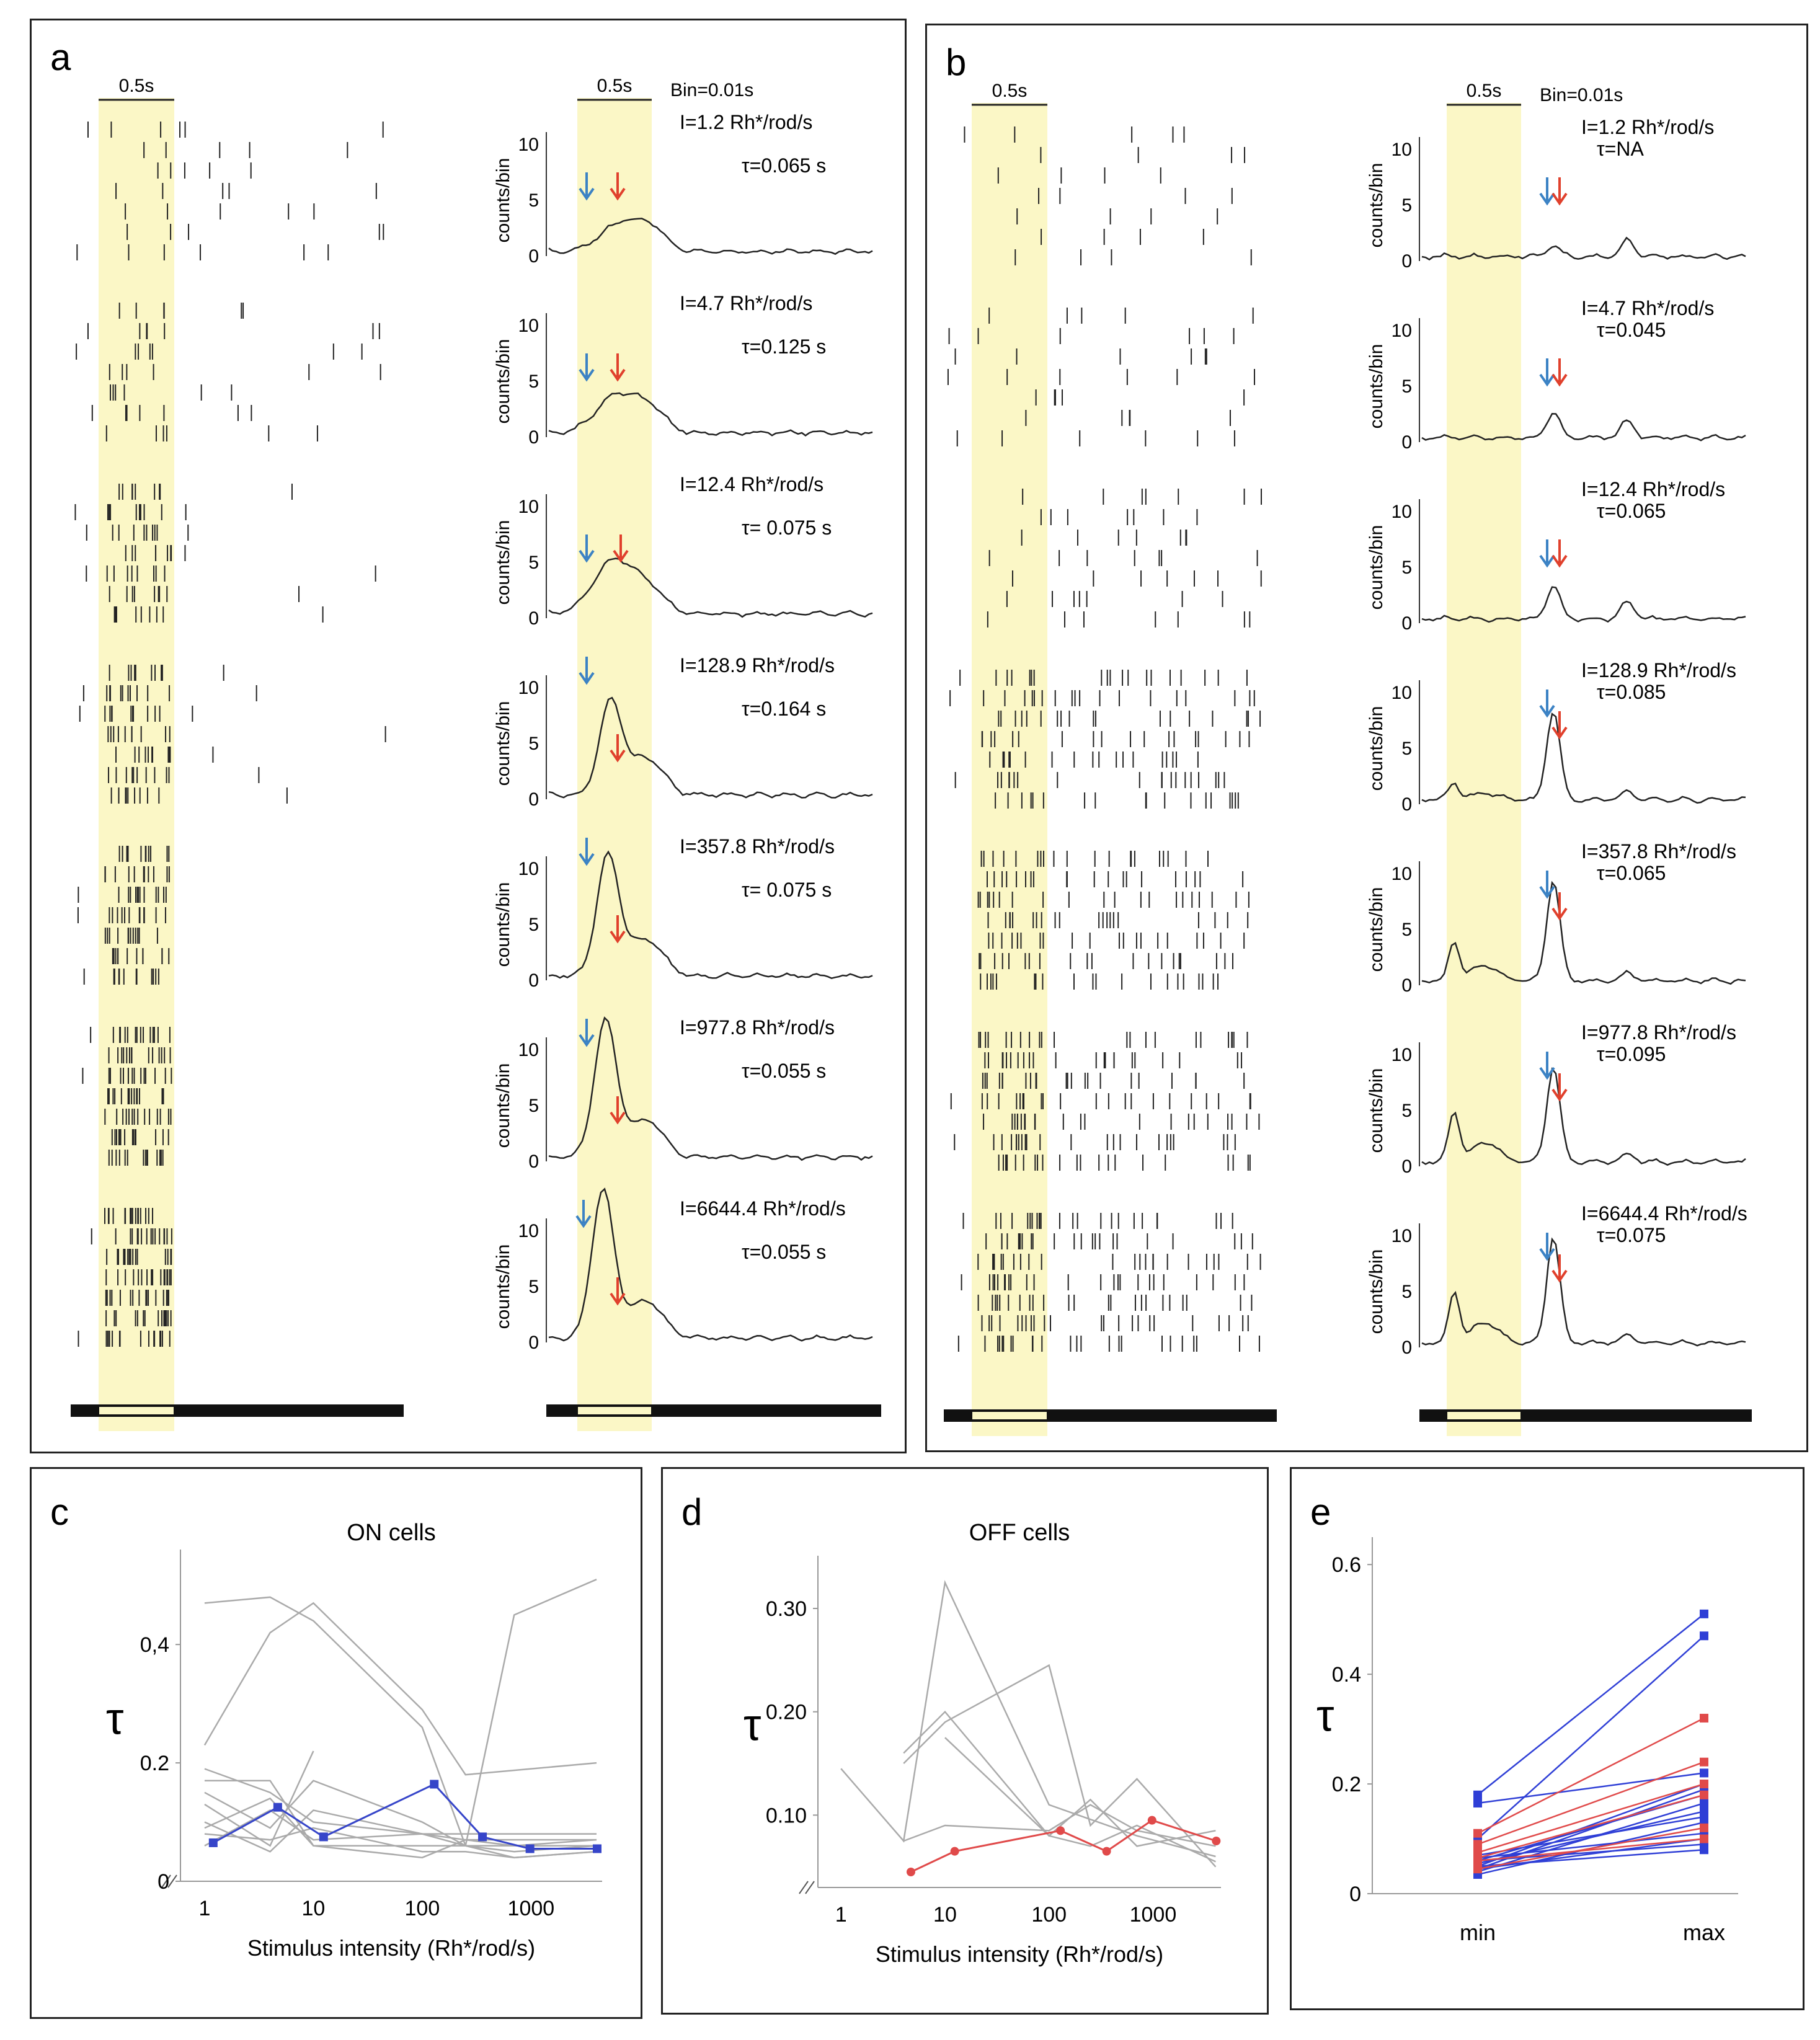 The width and height of the screenshot is (1820, 2040). Describe the element at coordinates (1632, 1054) in the screenshot. I see `tau-label: τ=0.095` at that location.